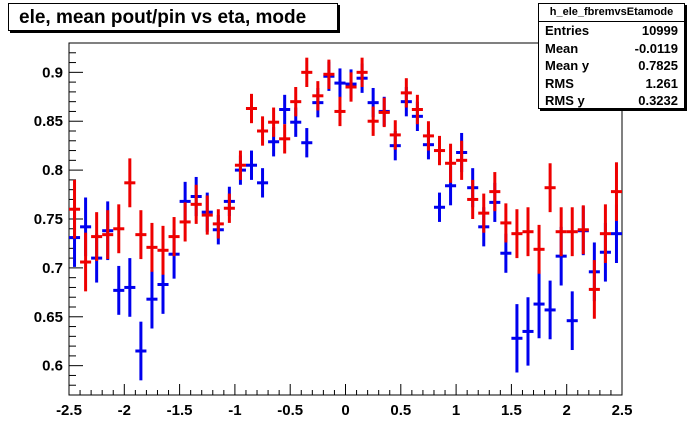 This screenshot has width=692, height=444. I want to click on x-tick-label: -0.5, so click(290, 410).